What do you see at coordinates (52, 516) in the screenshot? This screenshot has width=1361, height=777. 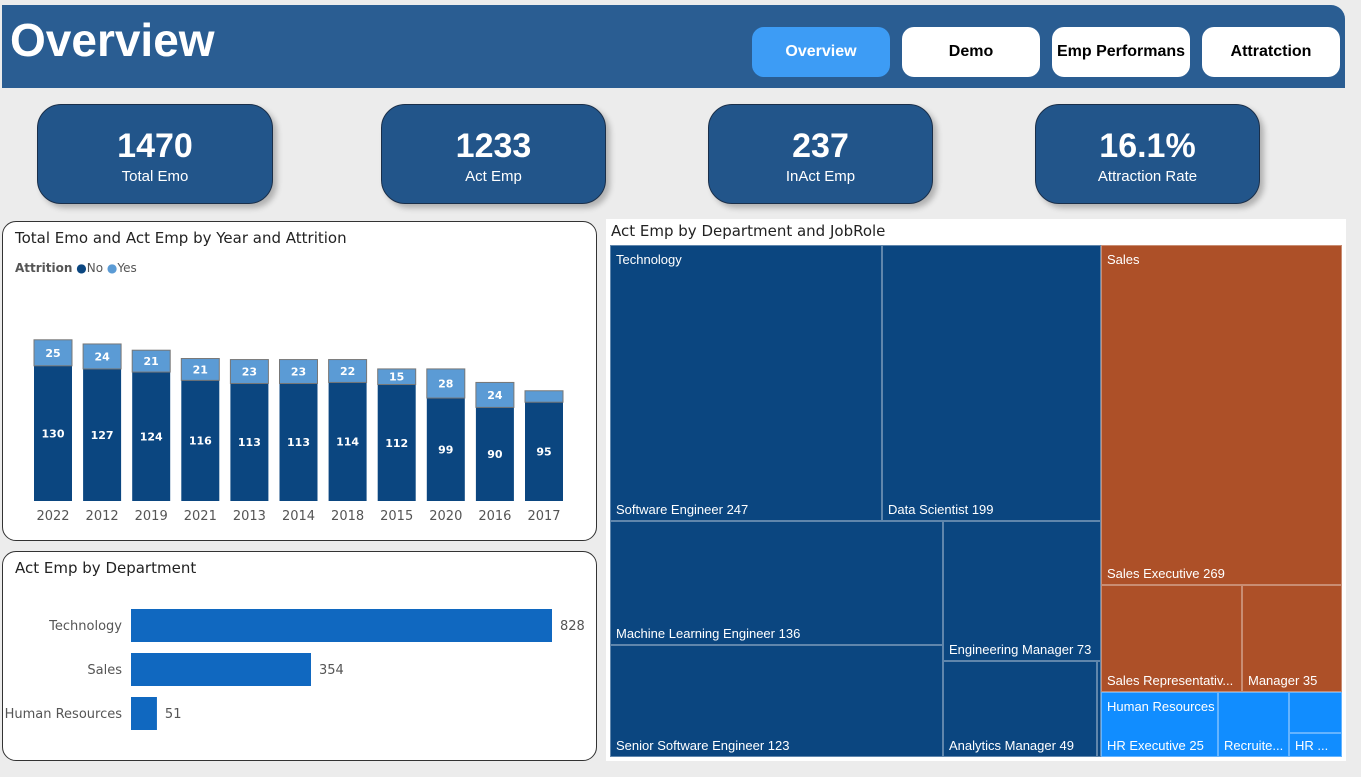 I see `x-tick-label: 2022` at bounding box center [52, 516].